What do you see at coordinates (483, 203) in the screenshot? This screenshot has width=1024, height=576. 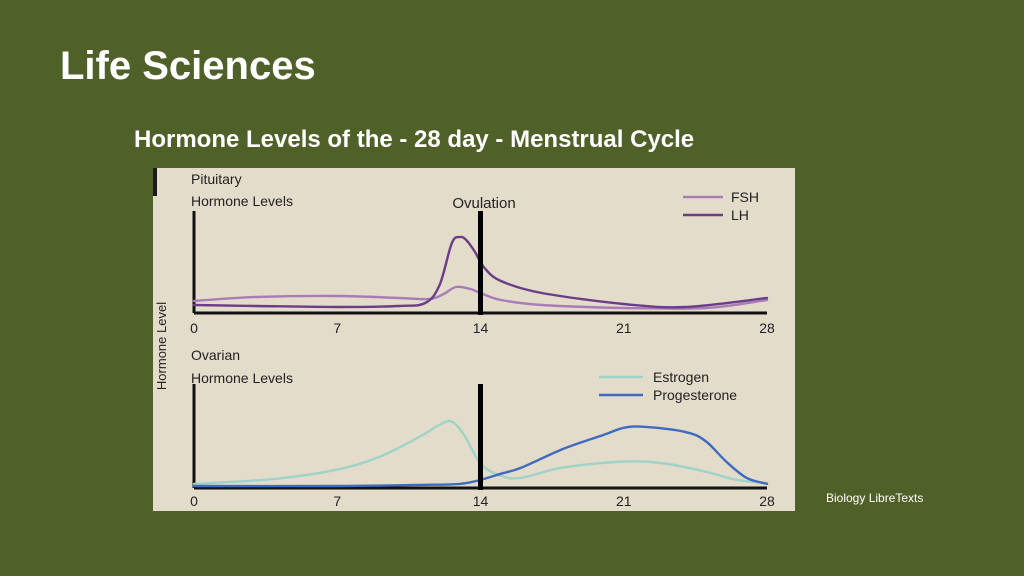 I see `ovulation-label: Ovulation` at bounding box center [483, 203].